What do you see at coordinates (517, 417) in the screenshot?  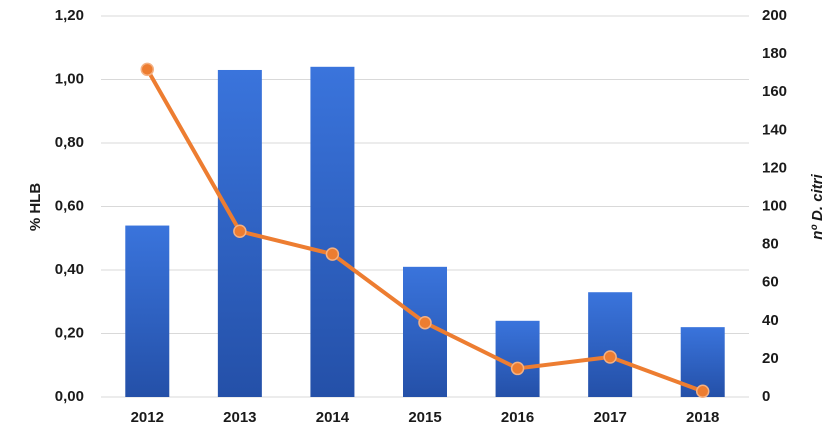 I see `x-tick-label: 2016` at bounding box center [517, 417].